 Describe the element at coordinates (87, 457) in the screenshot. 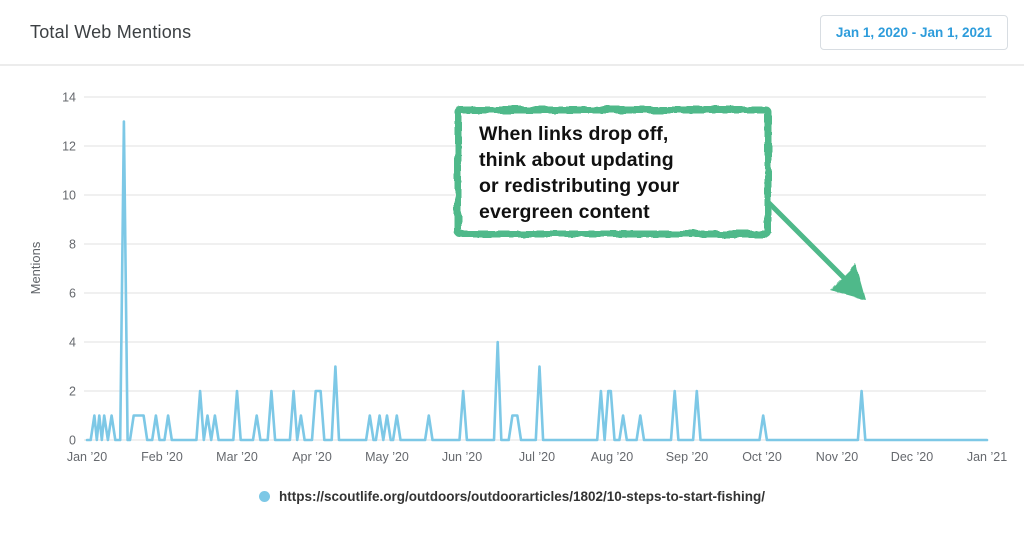

I see `svg-text: Jan ’20` at that location.